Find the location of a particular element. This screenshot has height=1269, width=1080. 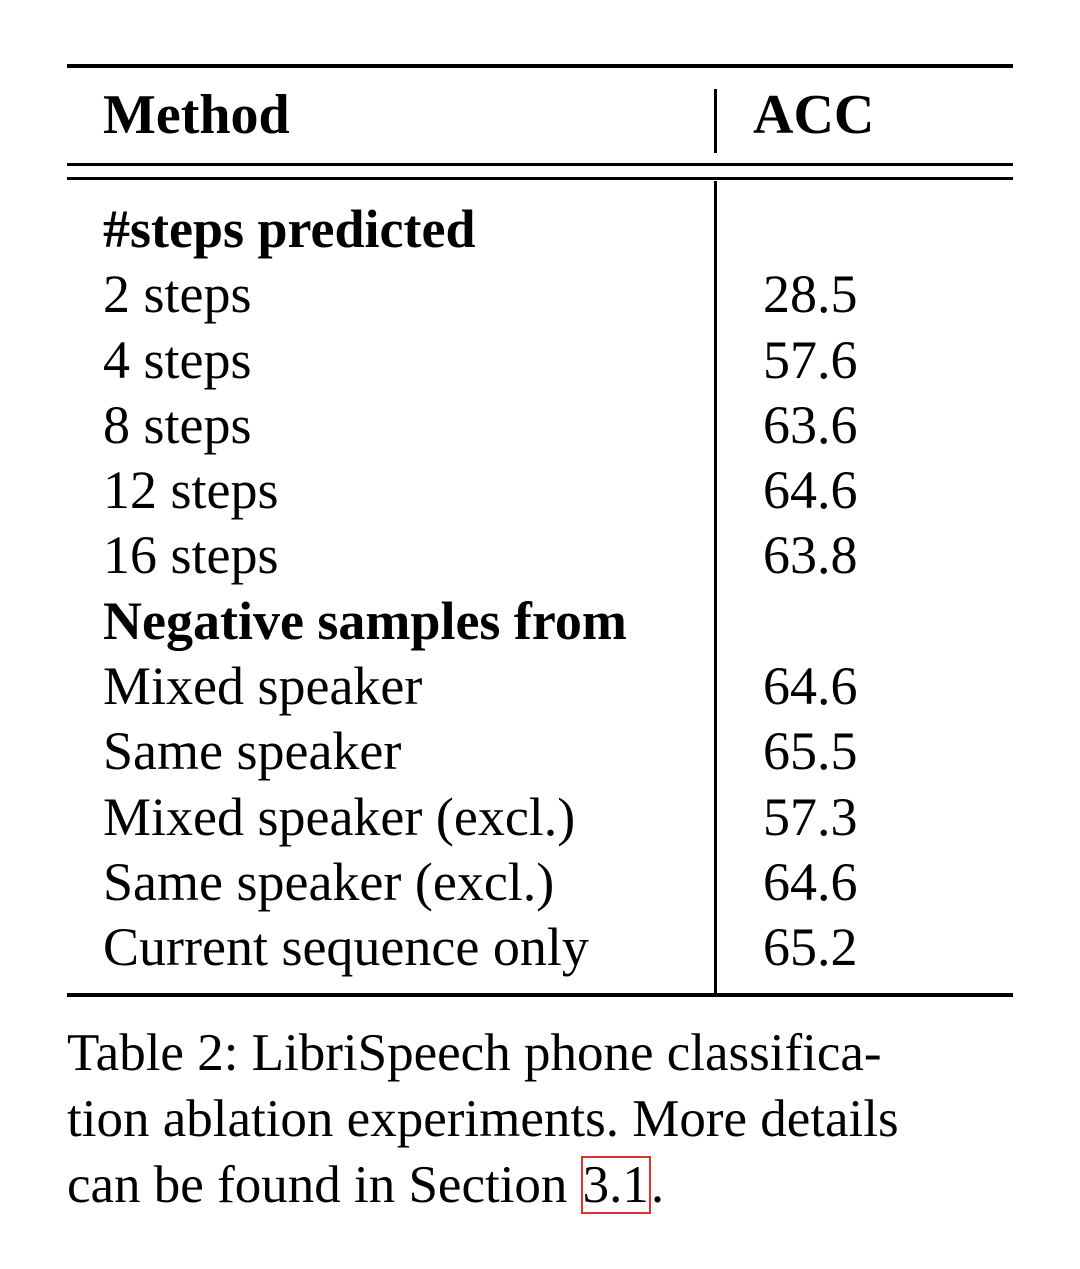

table-row: 8 steps 63.6 is located at coordinates (540, 425).